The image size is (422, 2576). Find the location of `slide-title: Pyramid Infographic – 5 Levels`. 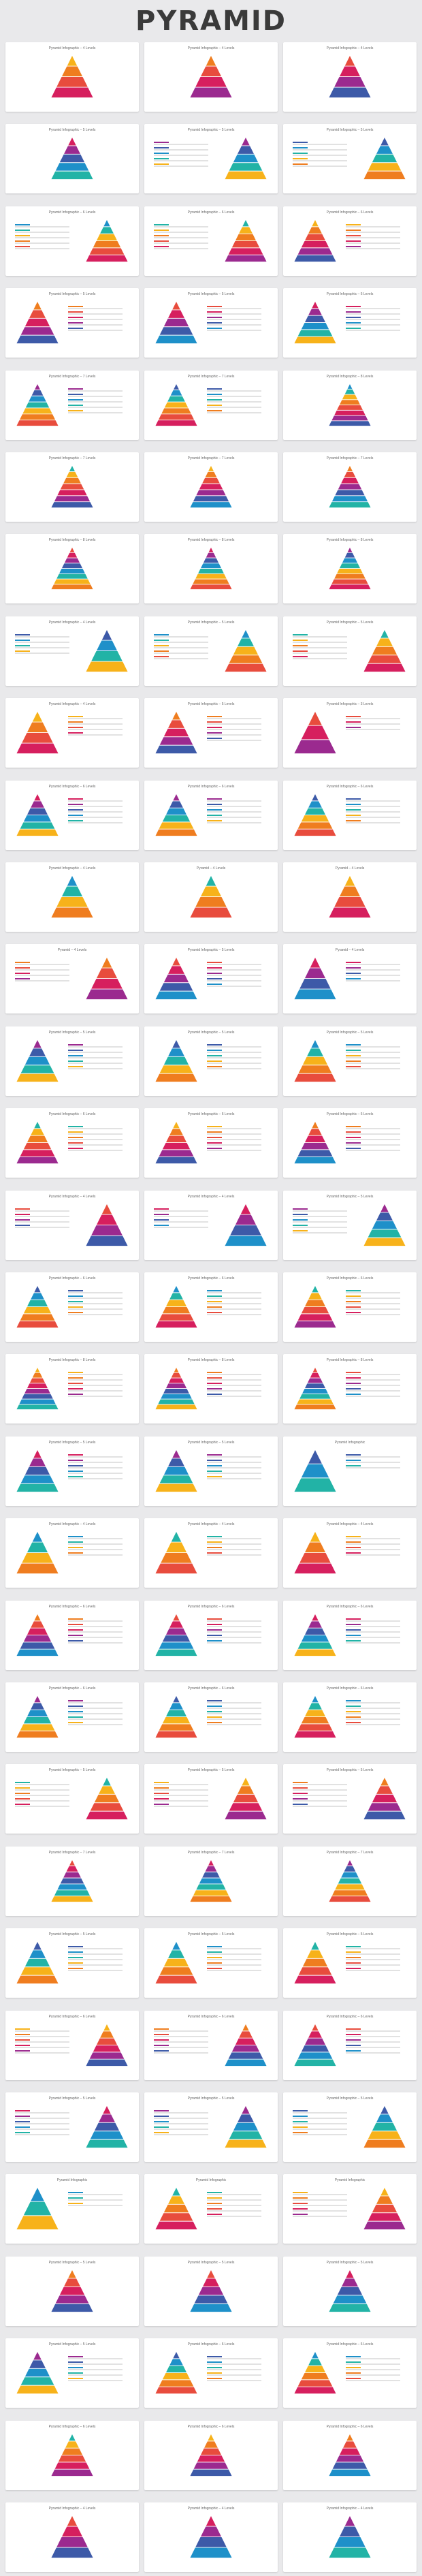

slide-title: Pyramid Infographic – 5 Levels is located at coordinates (350, 1934).